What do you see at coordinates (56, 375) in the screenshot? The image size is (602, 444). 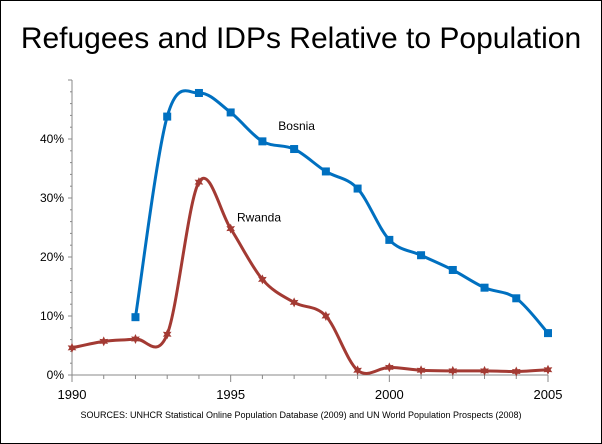 I see `y-tick-label: 0%` at bounding box center [56, 375].